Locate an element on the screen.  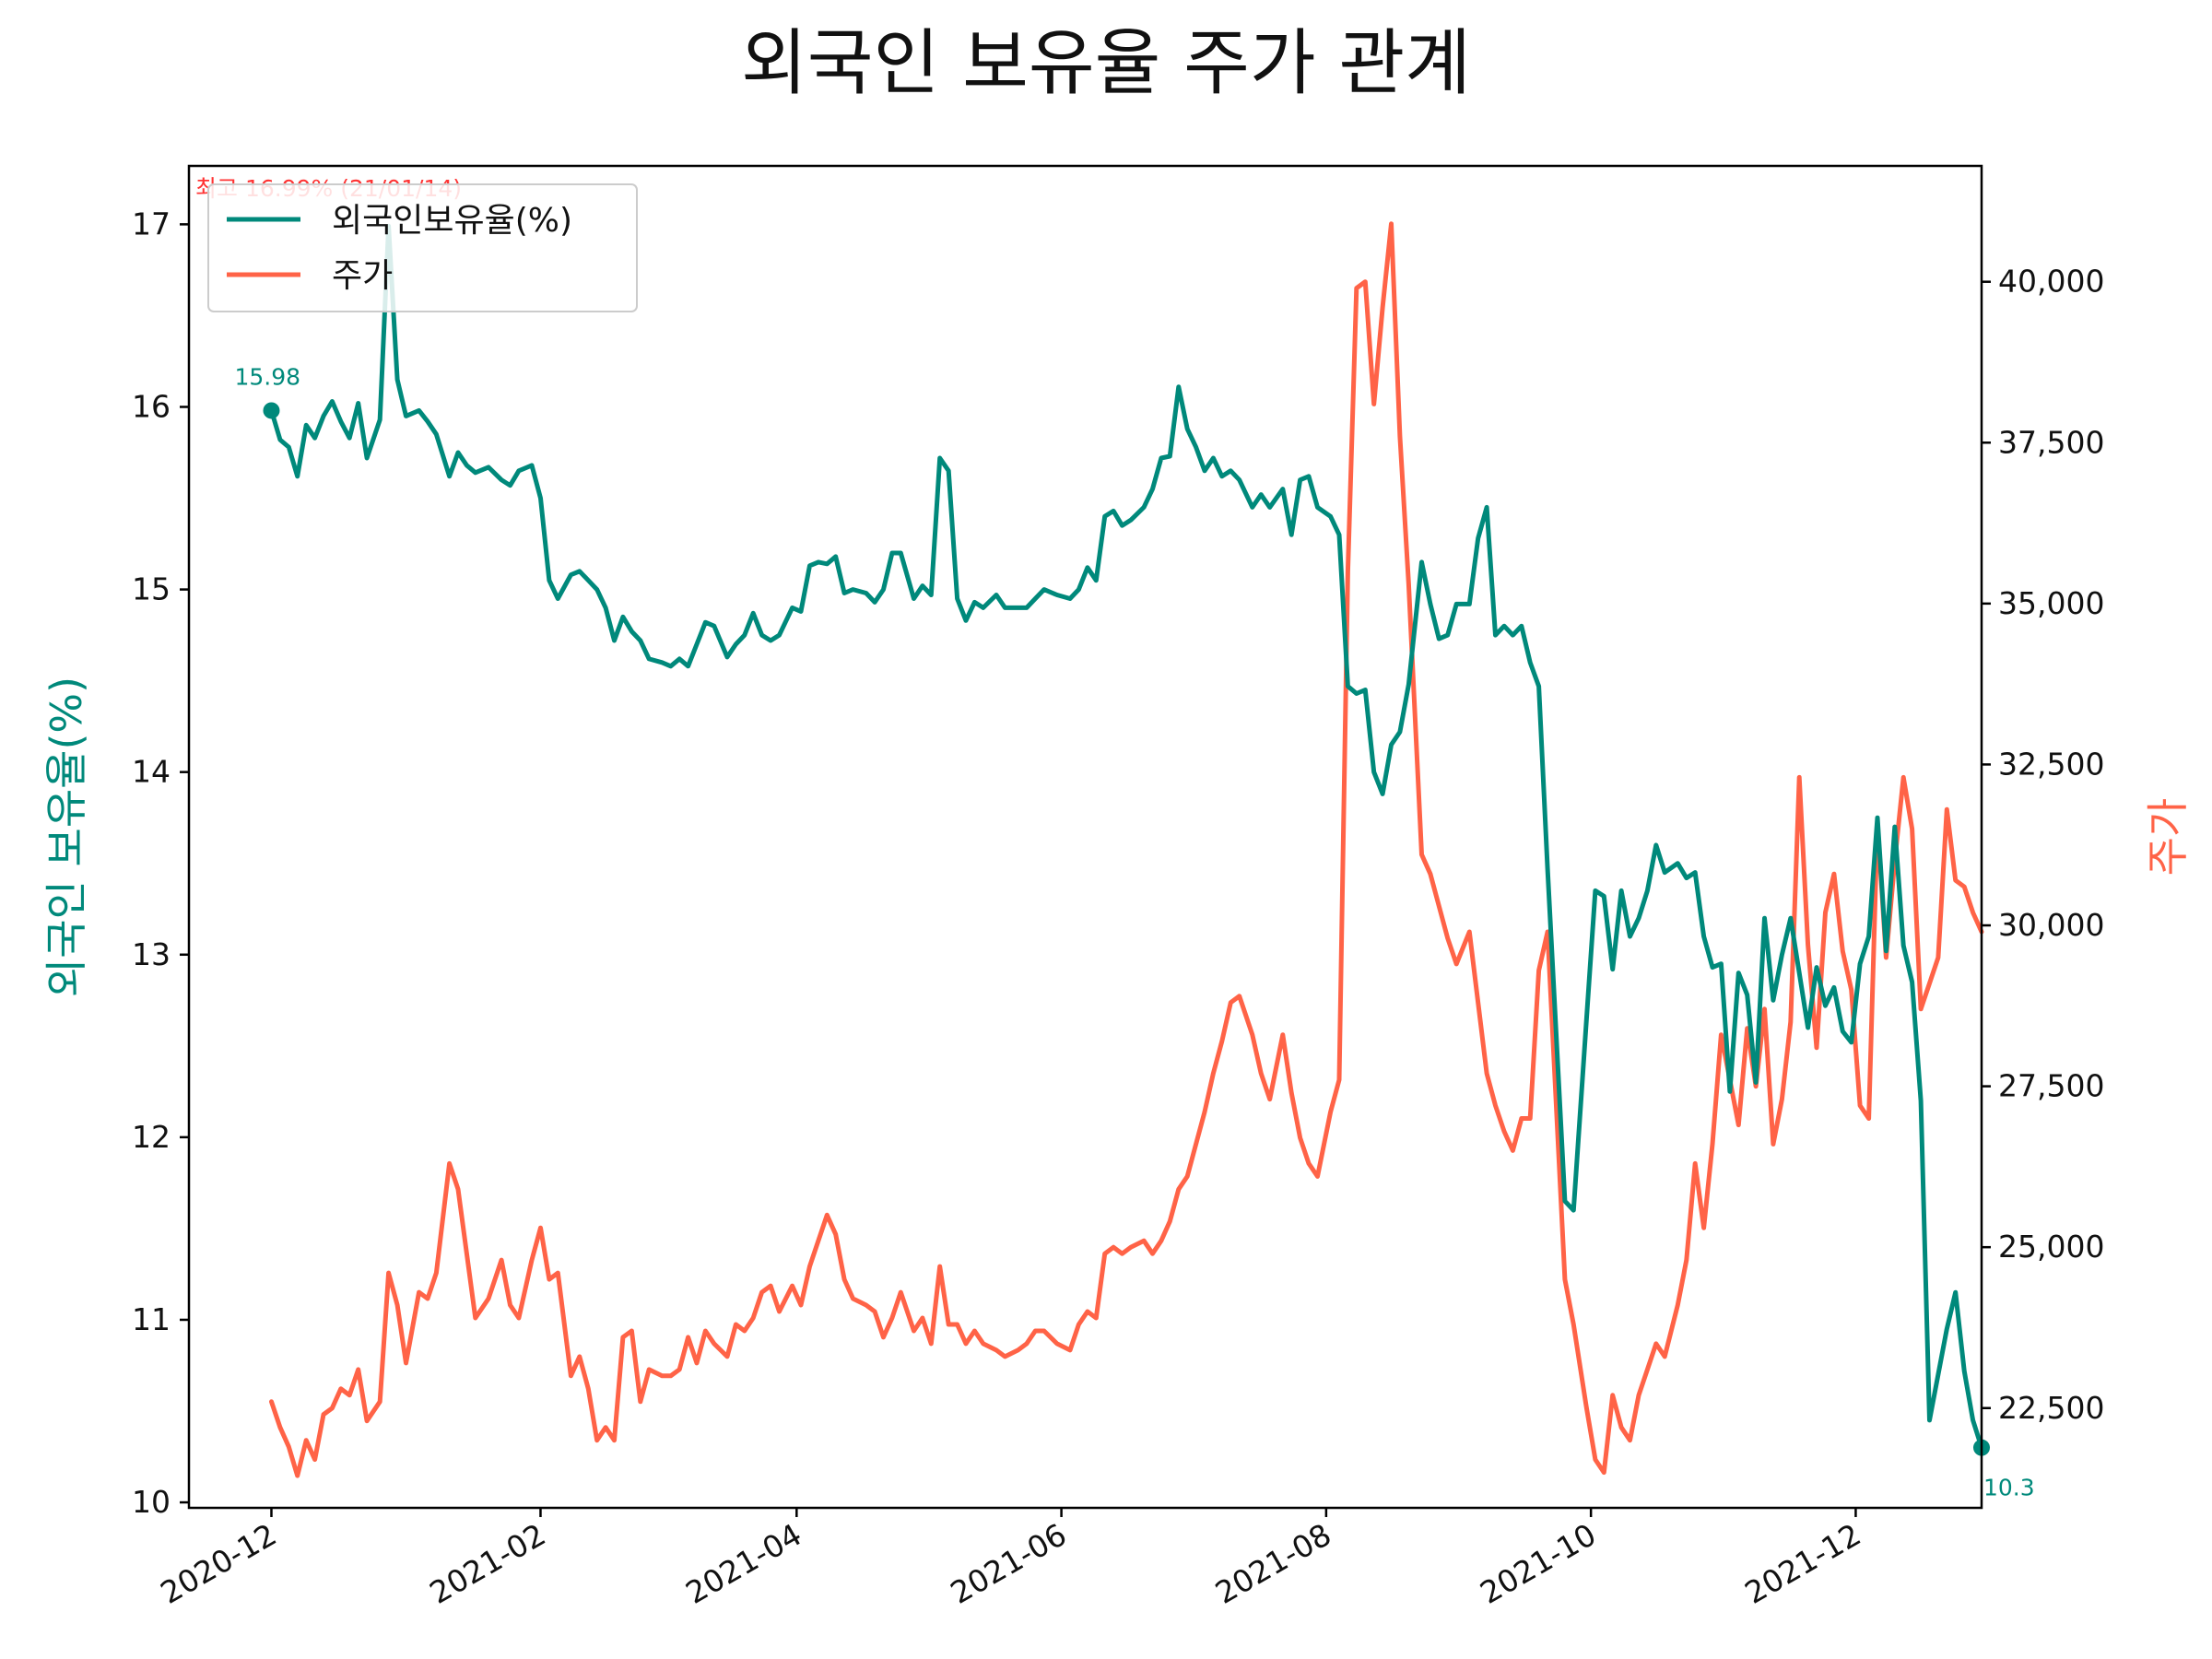
right-y-tick-label: 32,500 is located at coordinates (2051, 764).